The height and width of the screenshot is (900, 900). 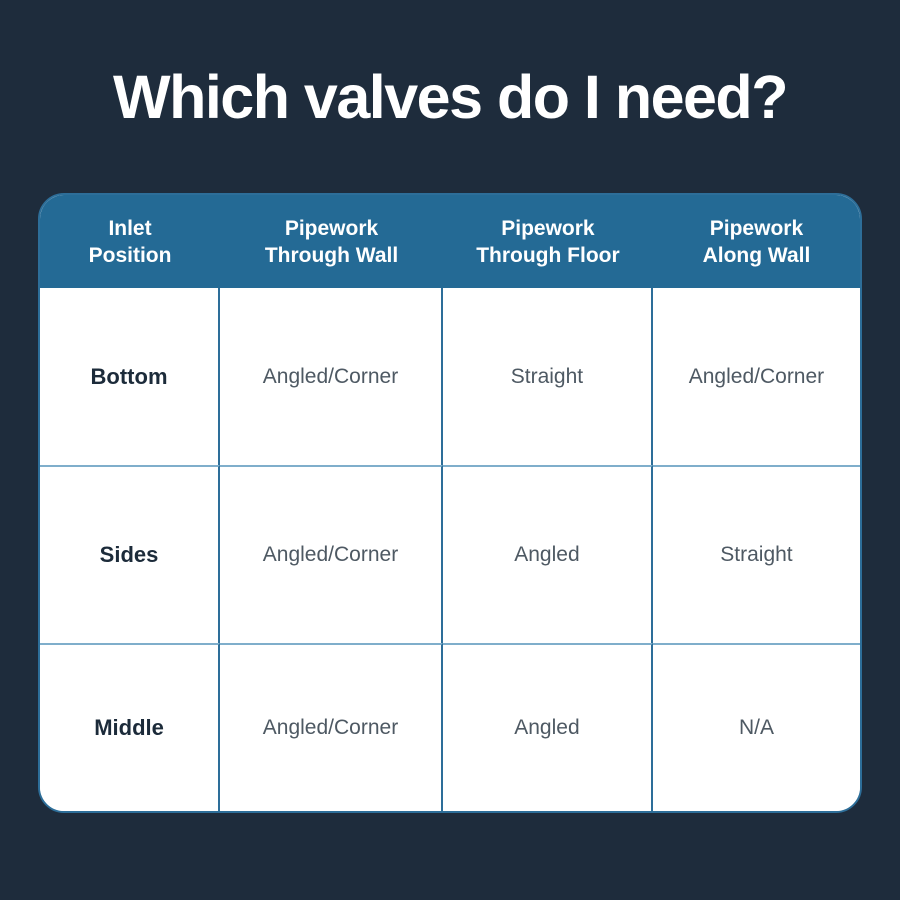 I want to click on row-label-bottom: Bottom, so click(x=130, y=376).